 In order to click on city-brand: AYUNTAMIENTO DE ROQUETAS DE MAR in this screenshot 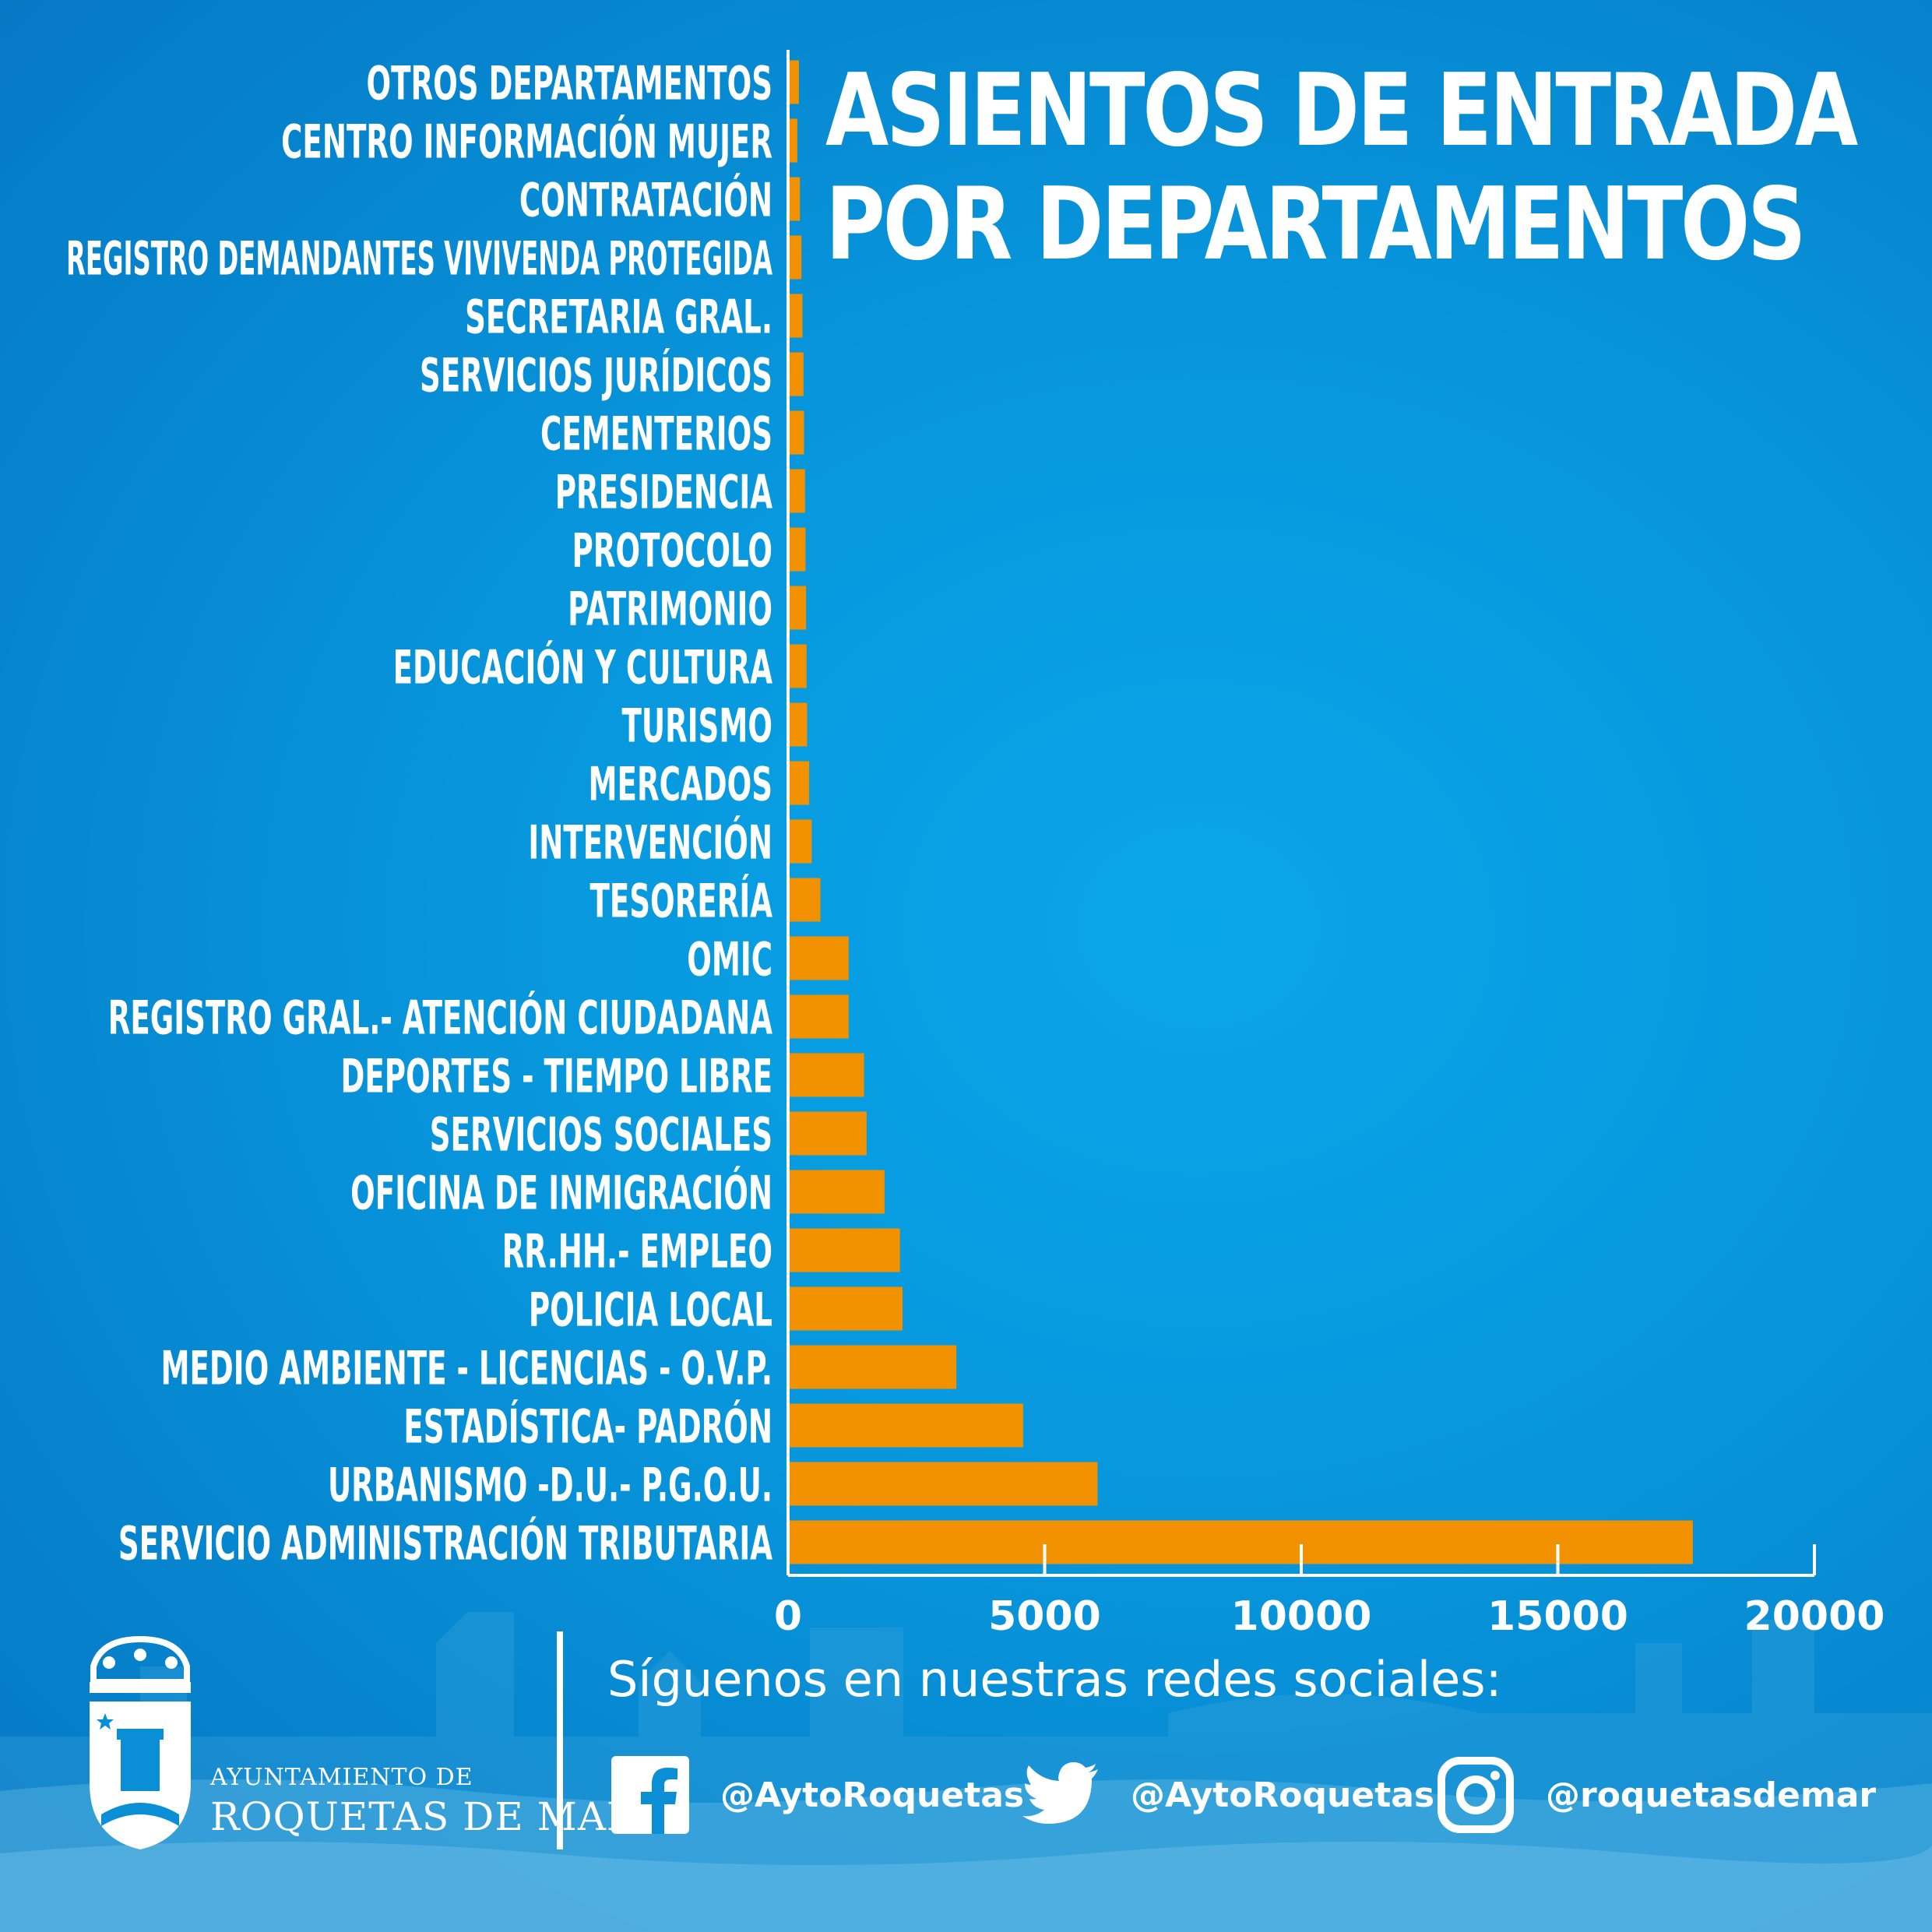, I will do `click(423, 1801)`.